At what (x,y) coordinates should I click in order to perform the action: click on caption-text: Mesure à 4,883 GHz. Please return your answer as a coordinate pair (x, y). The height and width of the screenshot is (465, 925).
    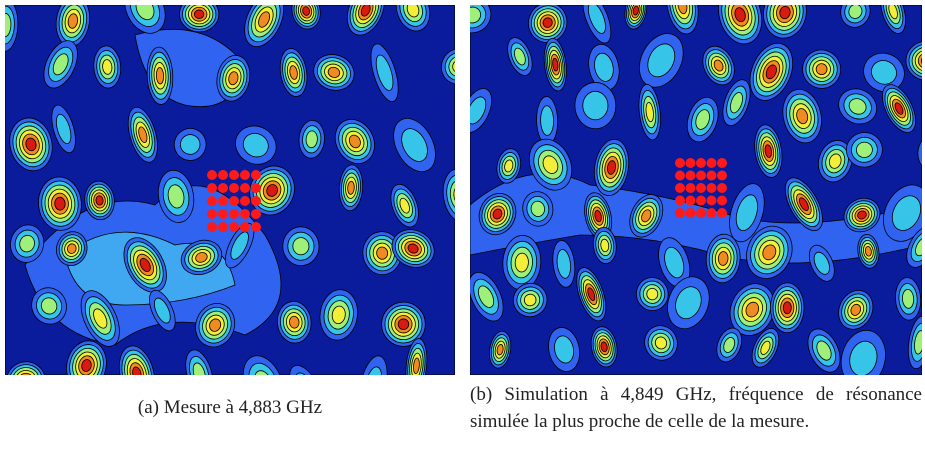
    Looking at the image, I should click on (243, 407).